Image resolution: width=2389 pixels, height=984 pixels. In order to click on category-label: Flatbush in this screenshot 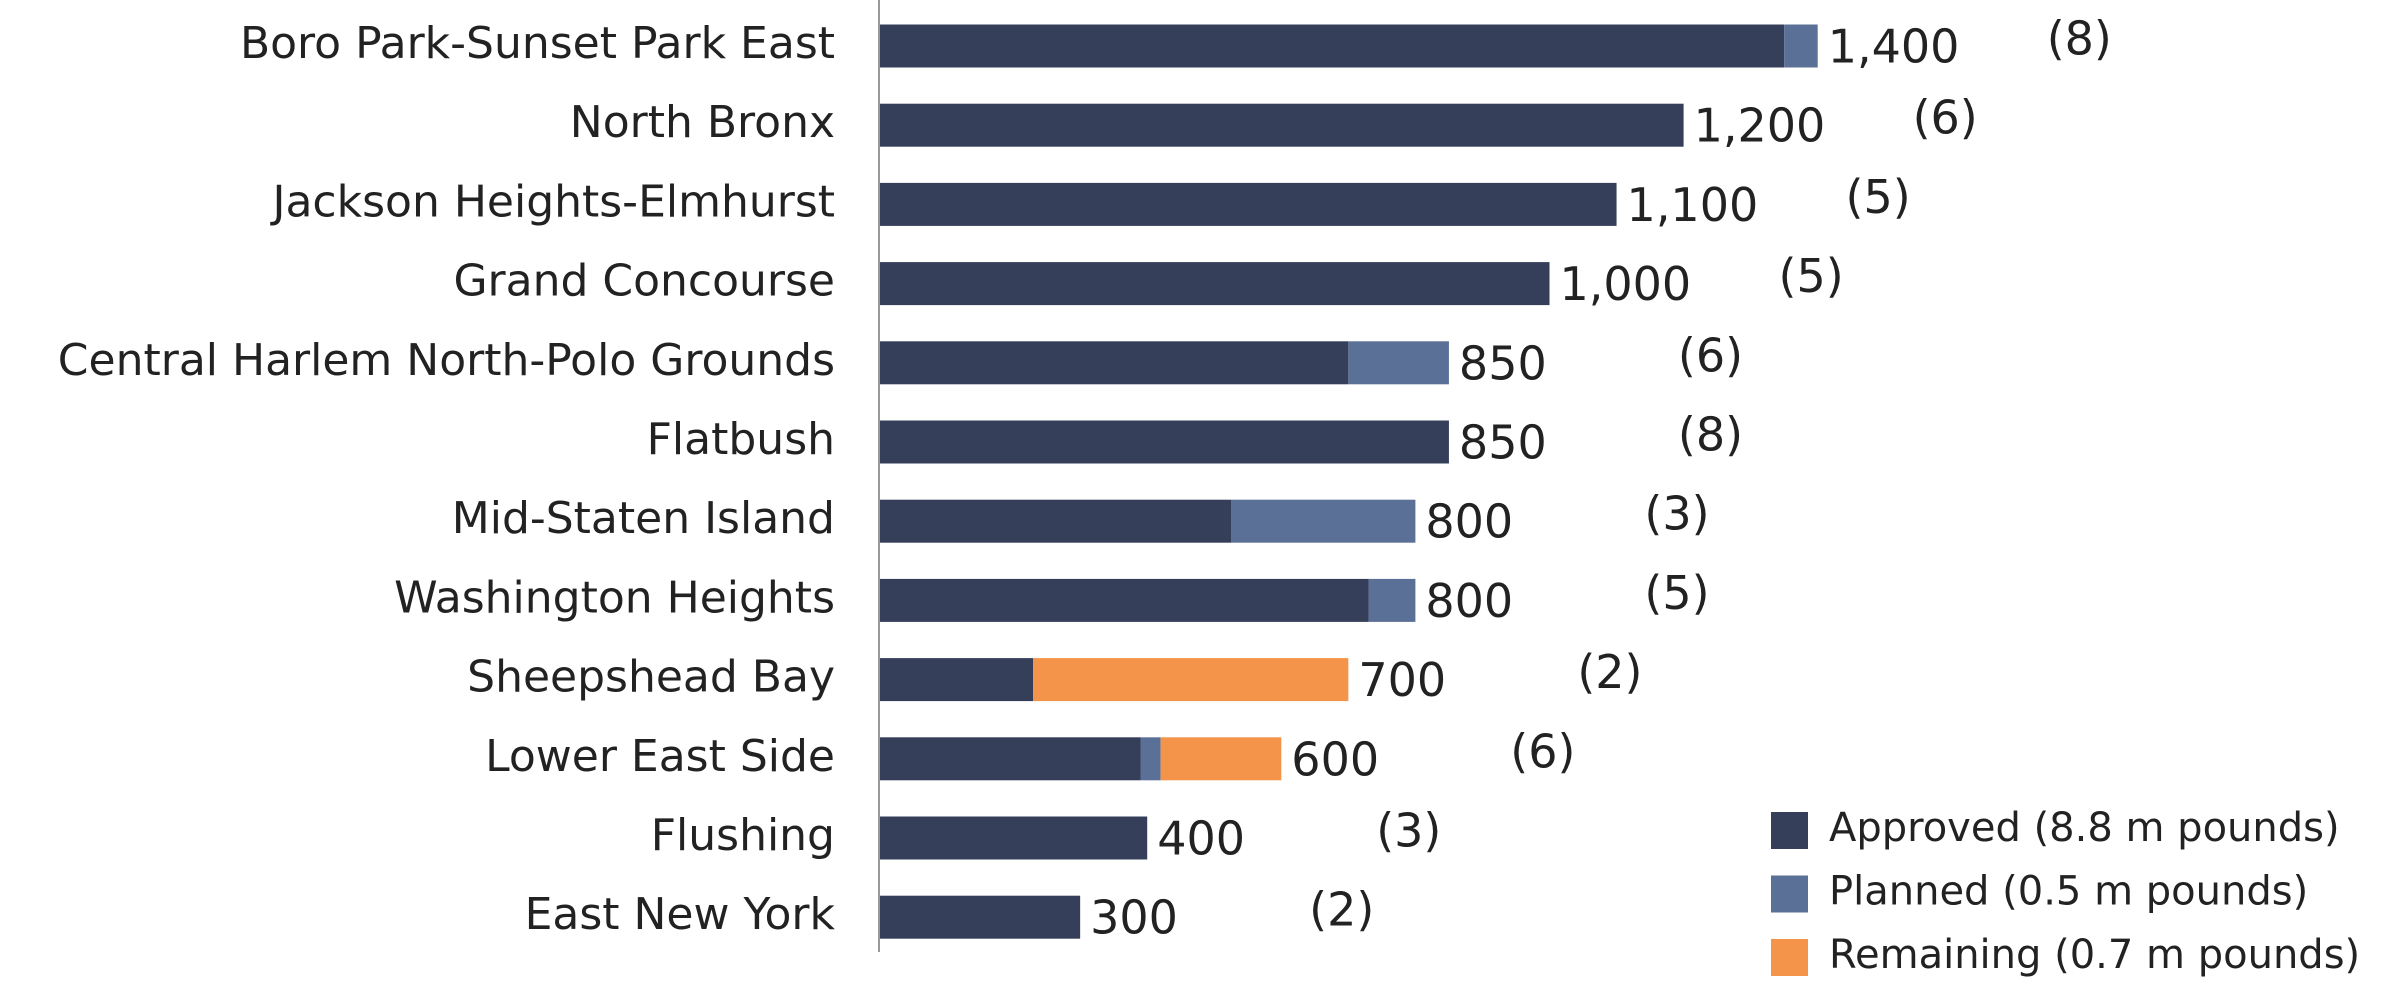, I will do `click(741, 439)`.